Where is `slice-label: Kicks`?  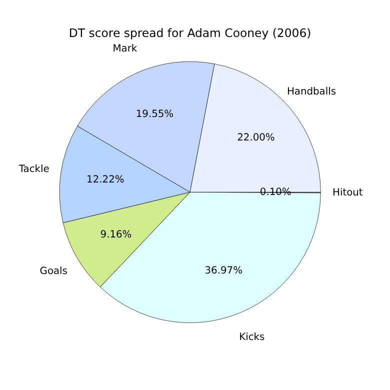
slice-label: Kicks is located at coordinates (252, 337).